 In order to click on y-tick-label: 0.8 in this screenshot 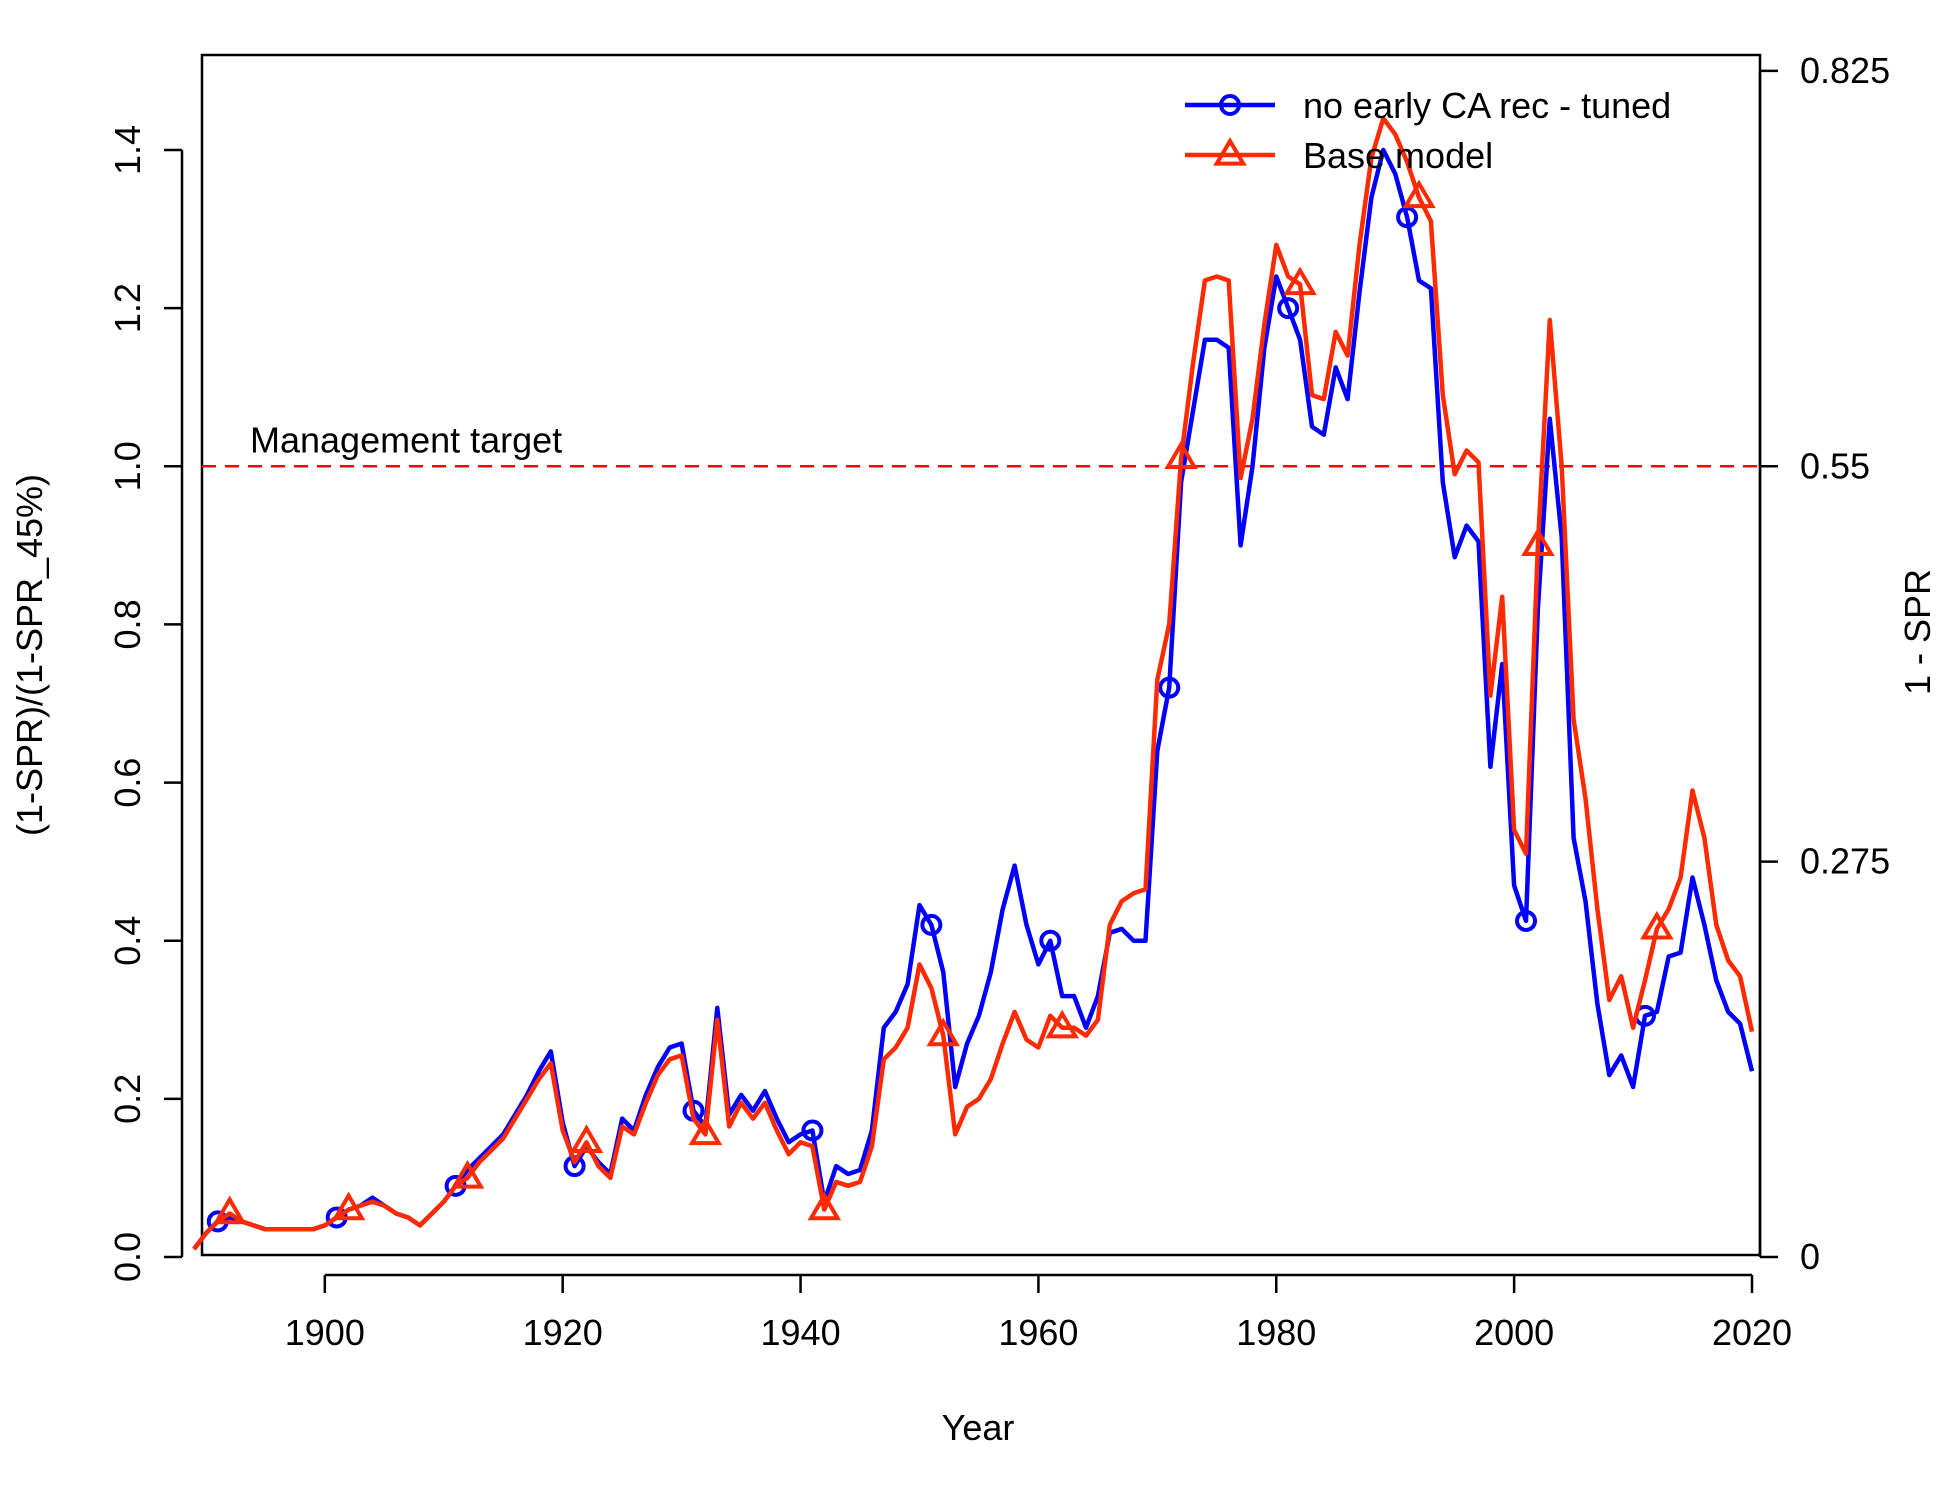, I will do `click(127, 624)`.